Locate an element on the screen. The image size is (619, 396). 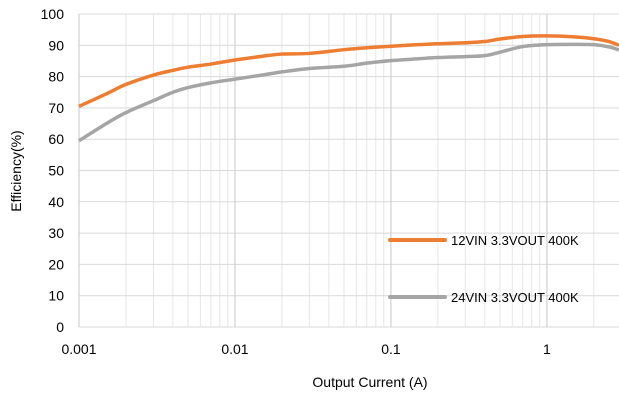
y-tick-label: 50 is located at coordinates (56, 171).